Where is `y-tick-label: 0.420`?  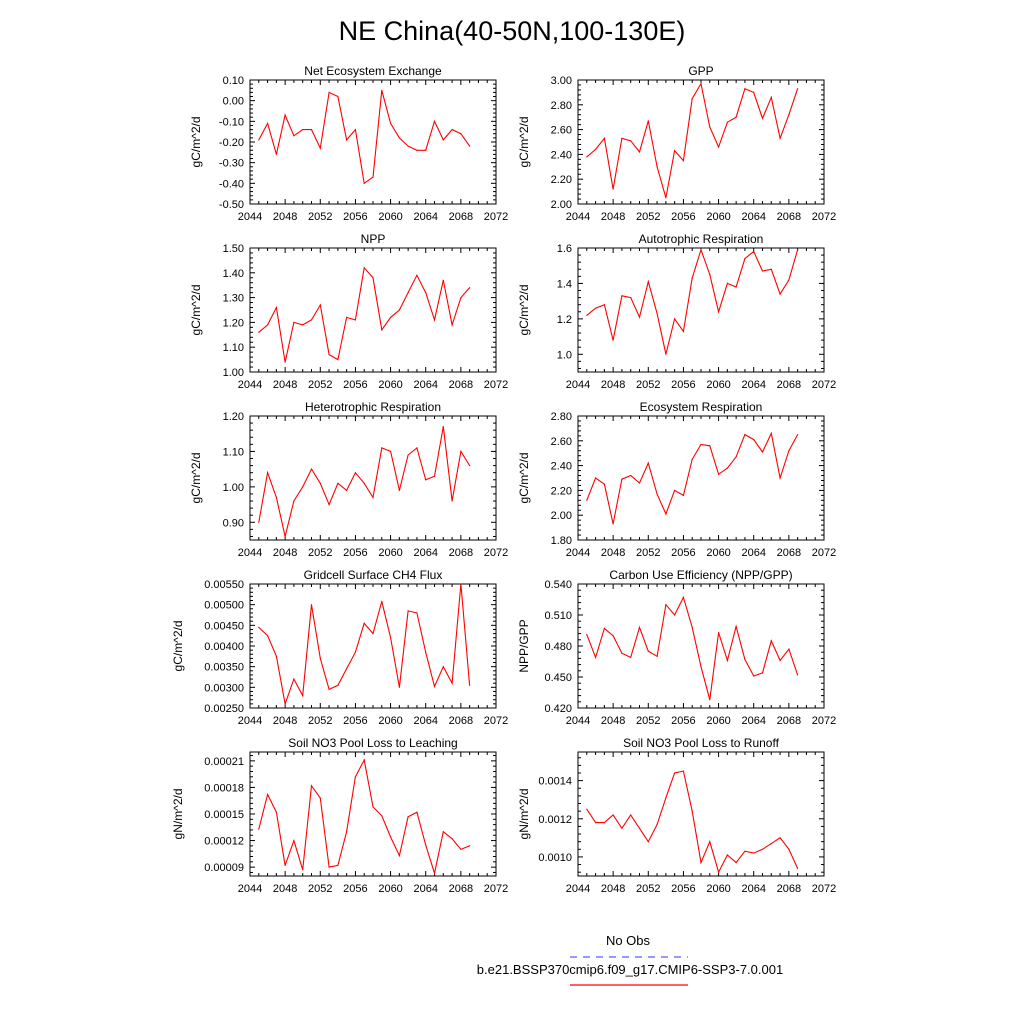 y-tick-label: 0.420 is located at coordinates (558, 709).